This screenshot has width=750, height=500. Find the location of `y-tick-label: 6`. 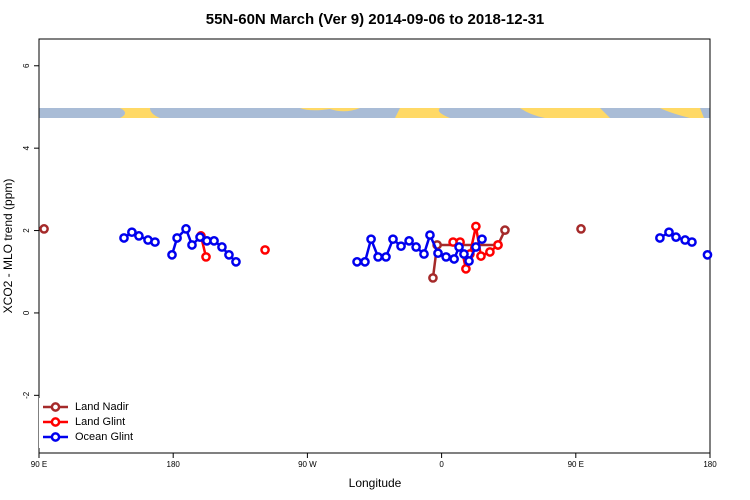

y-tick-label: 6 is located at coordinates (26, 65).